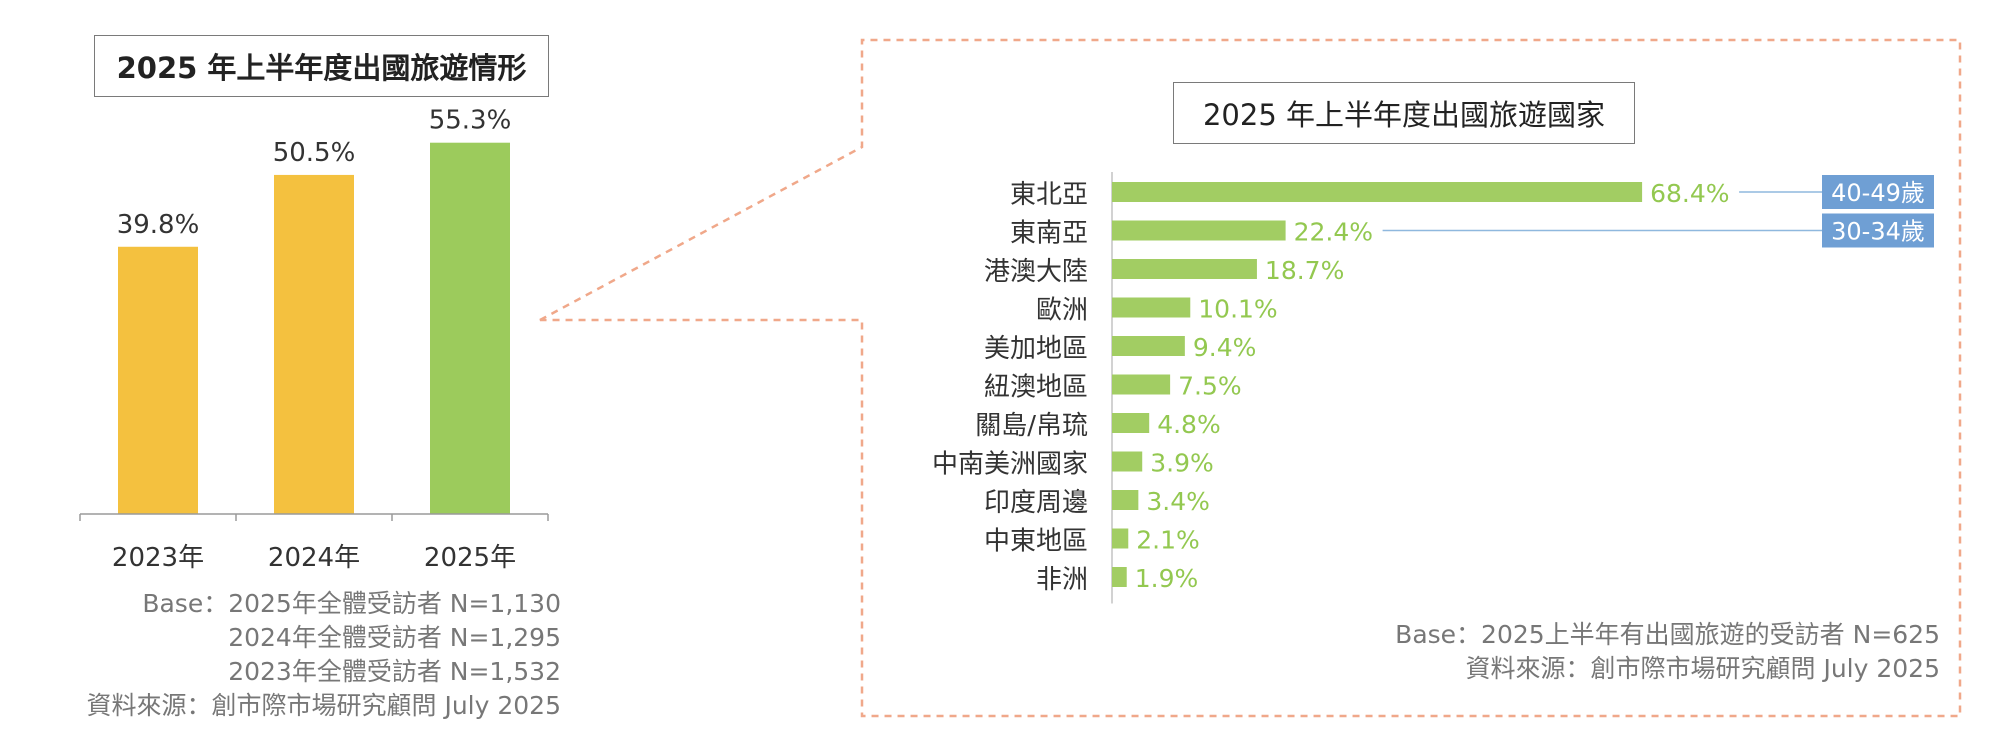 Image resolution: width=1994 pixels, height=754 pixels. What do you see at coordinates (1031, 426) in the screenshot?
I see `y-tick-label: 關島/帛琉` at bounding box center [1031, 426].